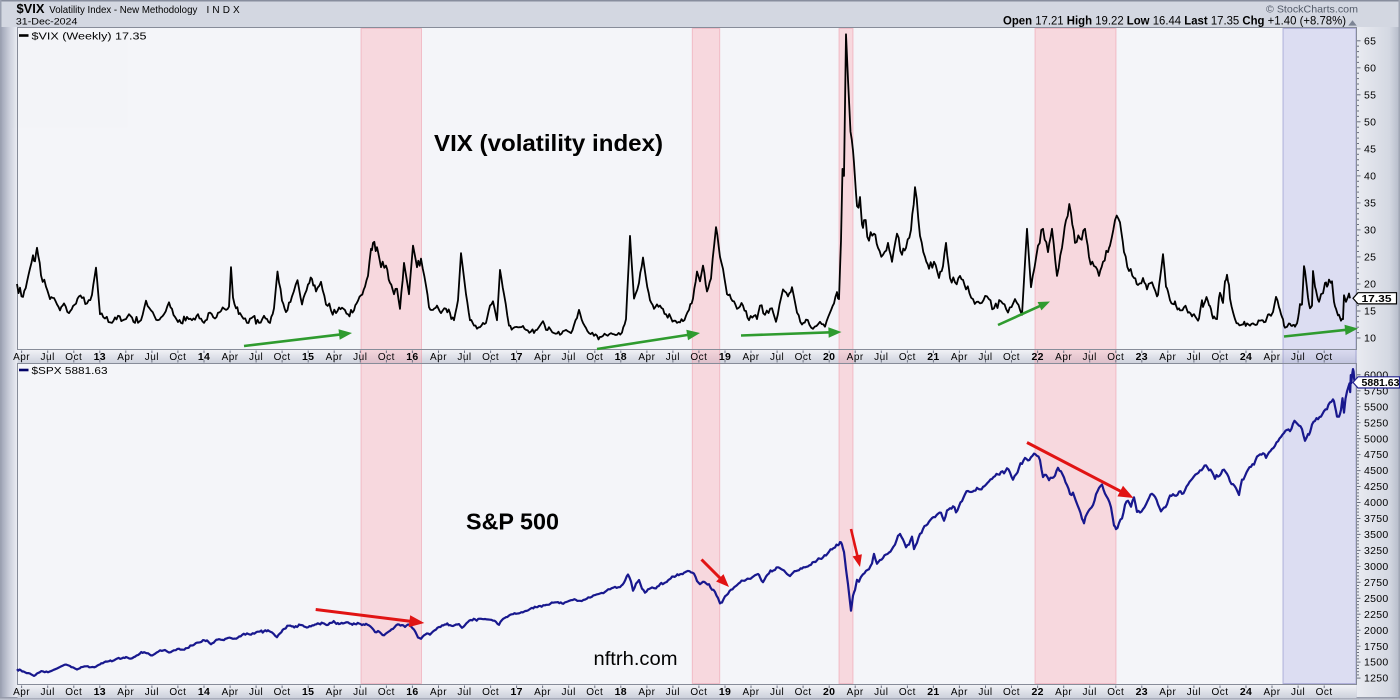 The height and width of the screenshot is (700, 1400). What do you see at coordinates (1370, 339) in the screenshot?
I see `svg-text: 10` at bounding box center [1370, 339].